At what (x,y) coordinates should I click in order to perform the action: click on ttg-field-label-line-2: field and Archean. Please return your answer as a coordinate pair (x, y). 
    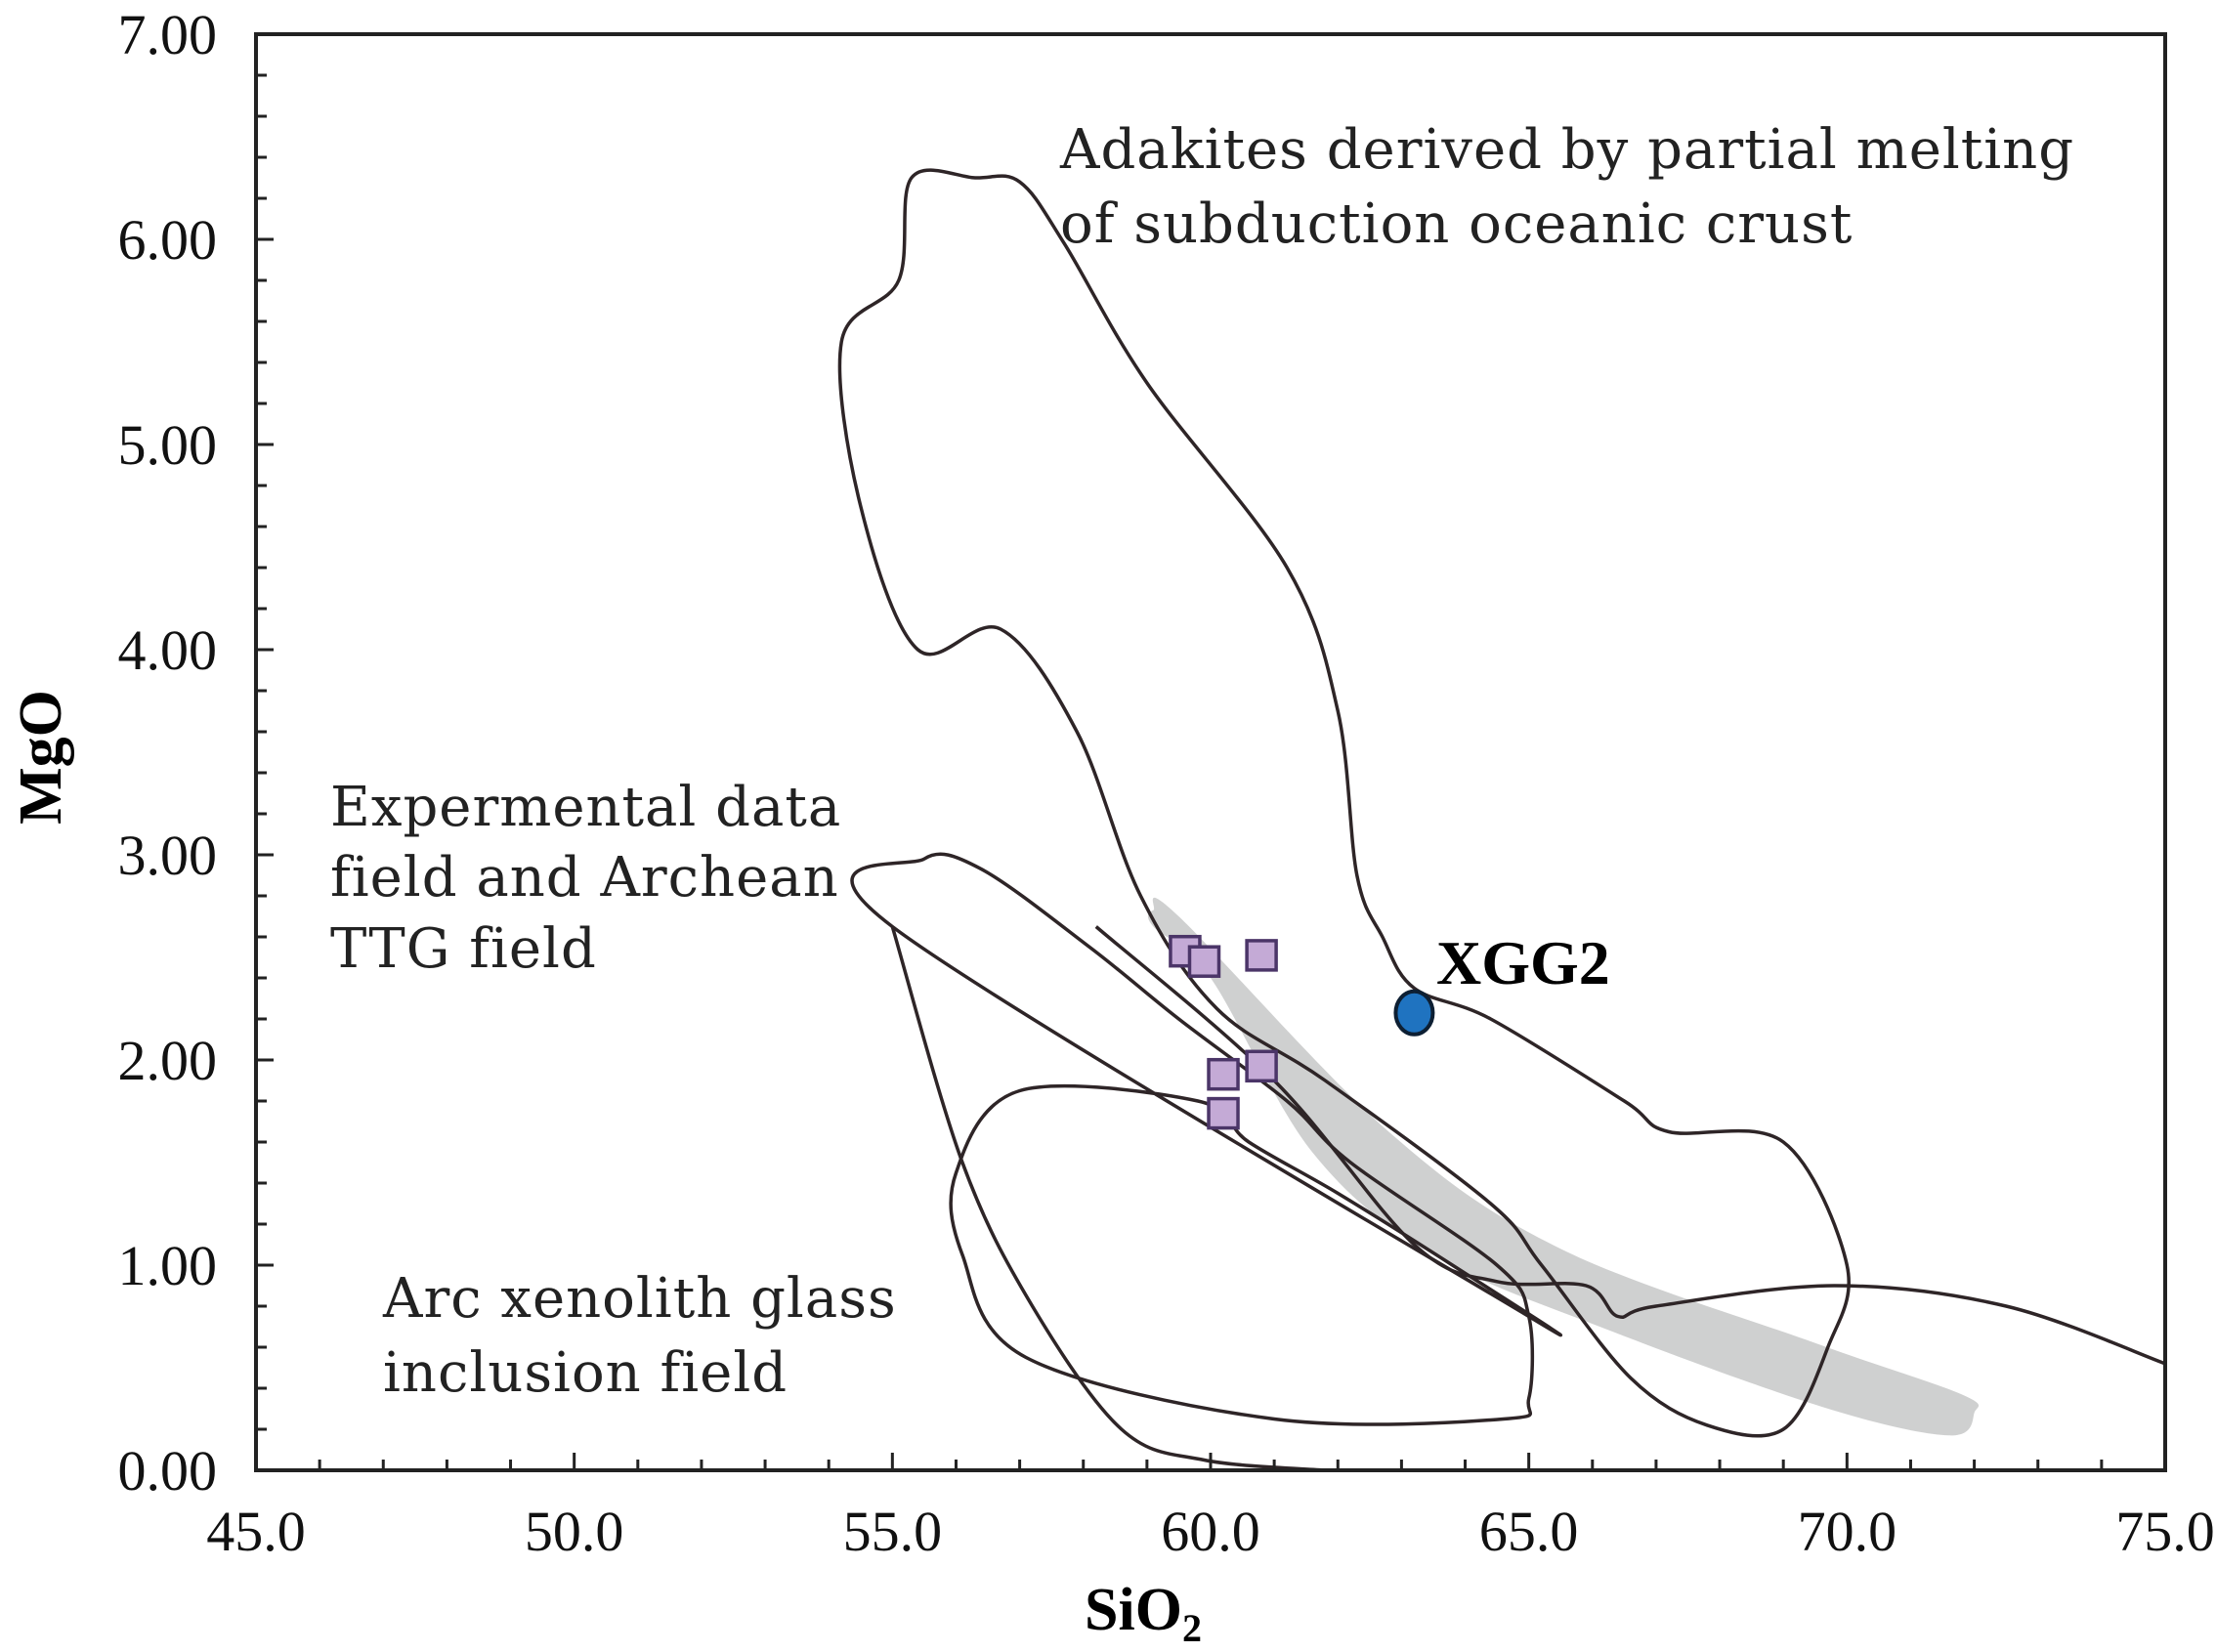
    Looking at the image, I should click on (584, 878).